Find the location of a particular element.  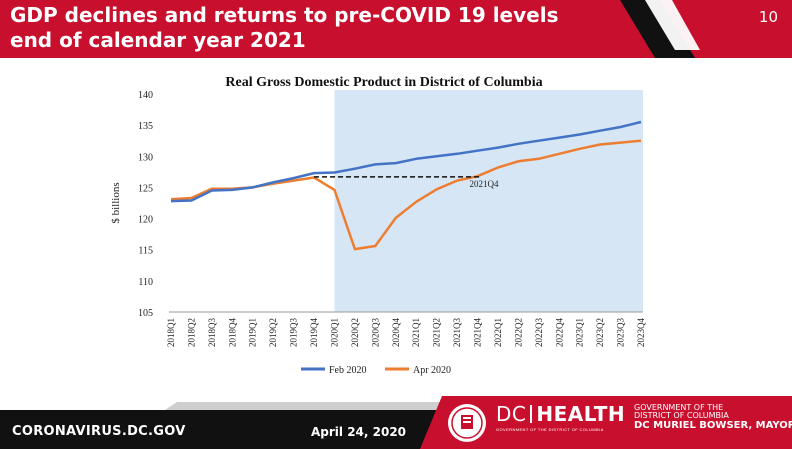

y-tick-label: 120 is located at coordinates (145, 220).